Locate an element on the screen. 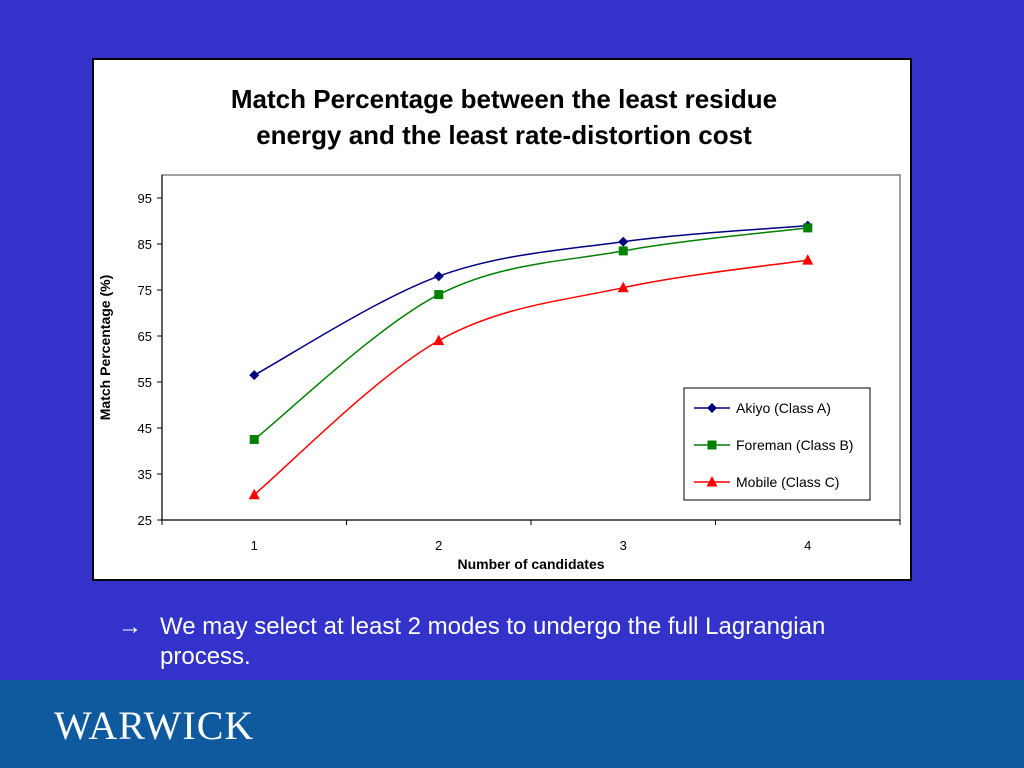  x-tick-label: 2 is located at coordinates (438, 545).